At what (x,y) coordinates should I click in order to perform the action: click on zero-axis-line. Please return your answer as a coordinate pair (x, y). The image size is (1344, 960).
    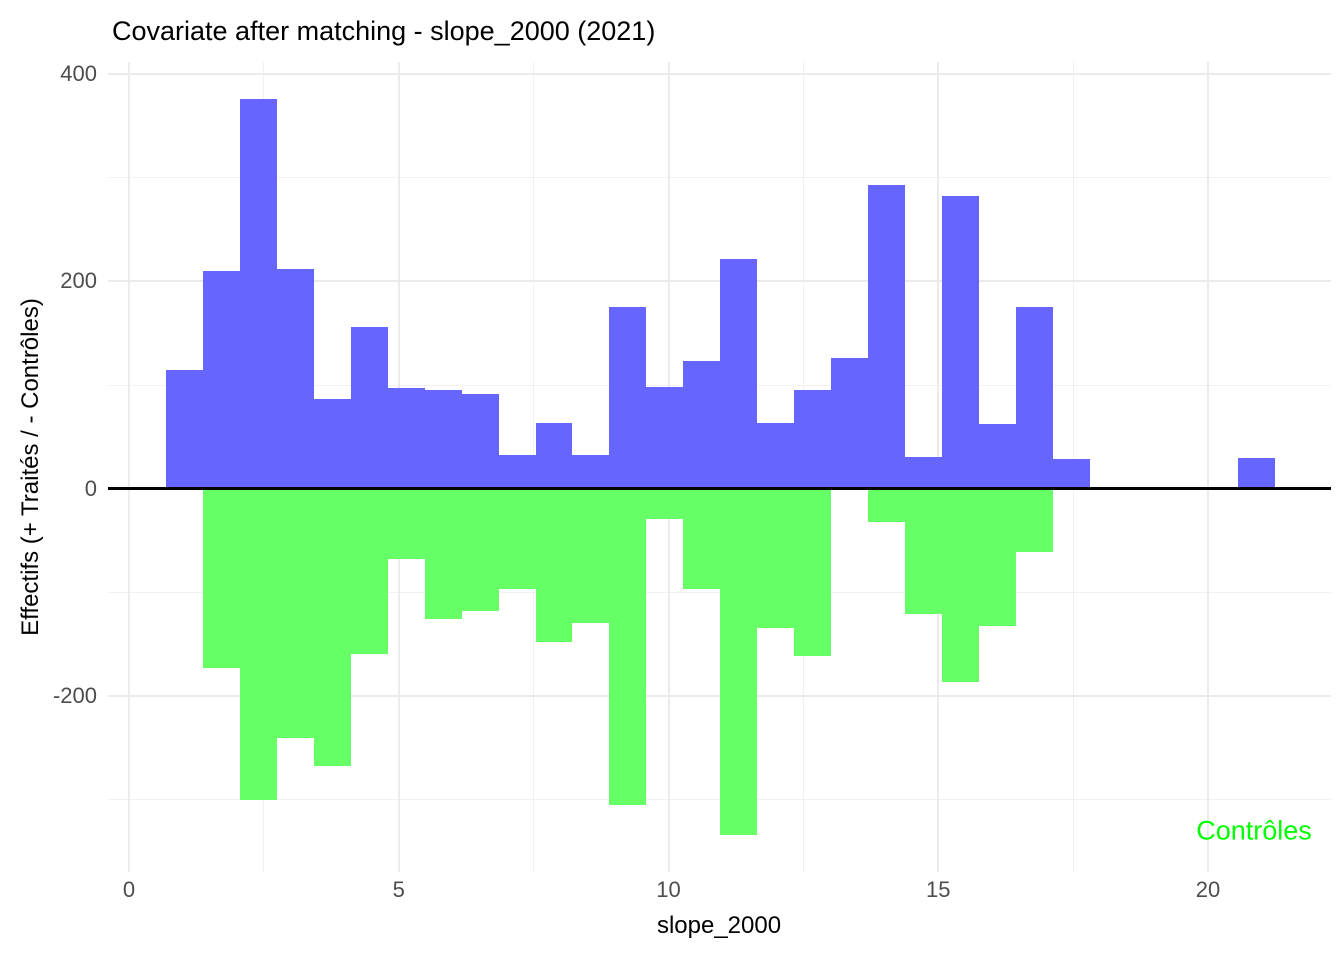
    Looking at the image, I should click on (719, 489).